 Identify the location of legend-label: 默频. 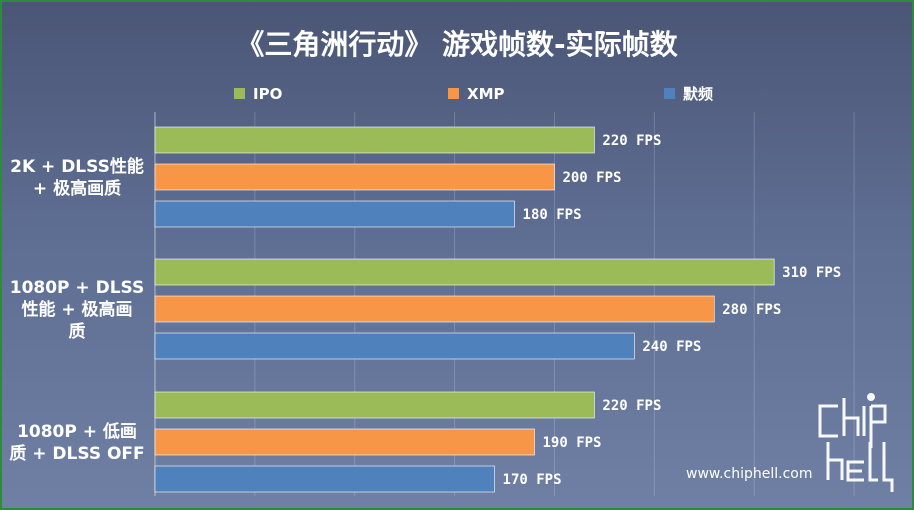
(698, 94).